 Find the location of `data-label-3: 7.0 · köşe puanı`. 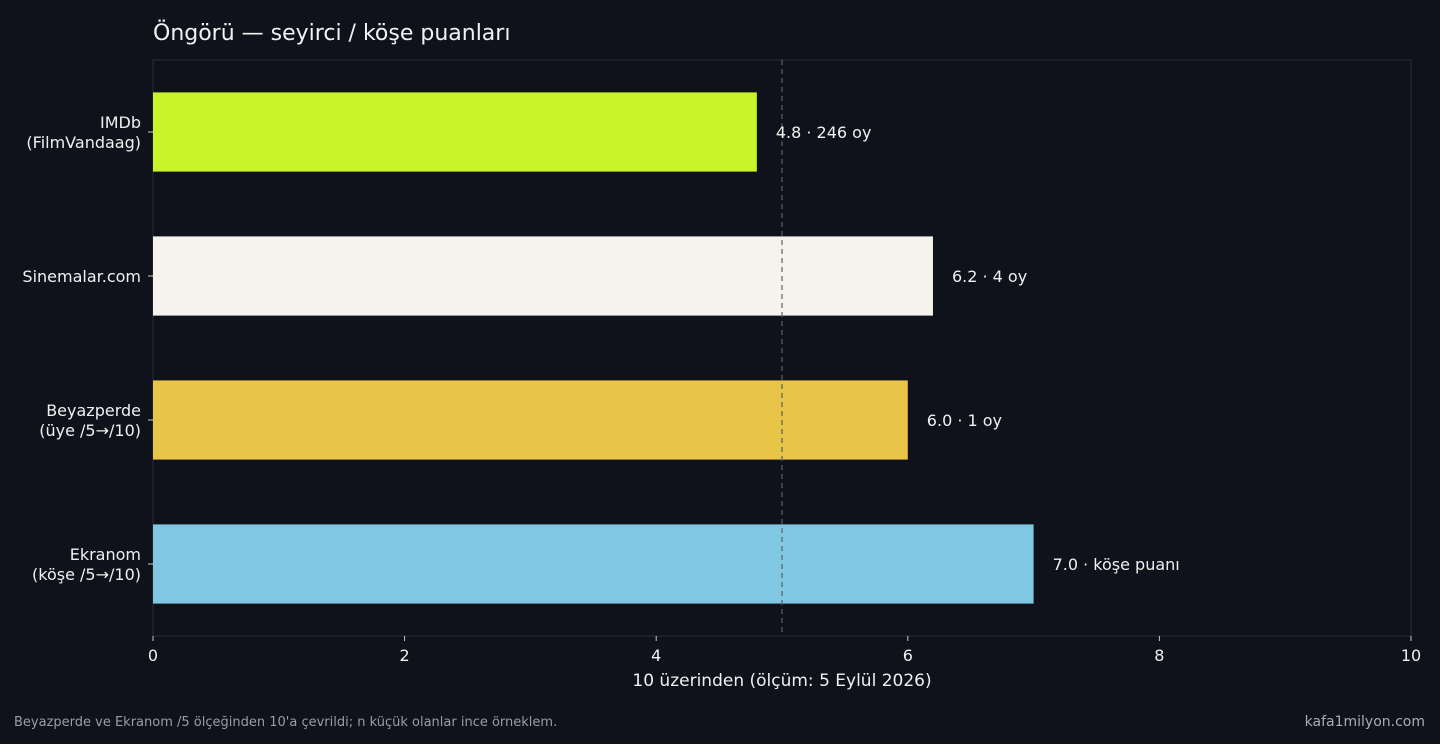

data-label-3: 7.0 · köşe puanı is located at coordinates (1116, 564).